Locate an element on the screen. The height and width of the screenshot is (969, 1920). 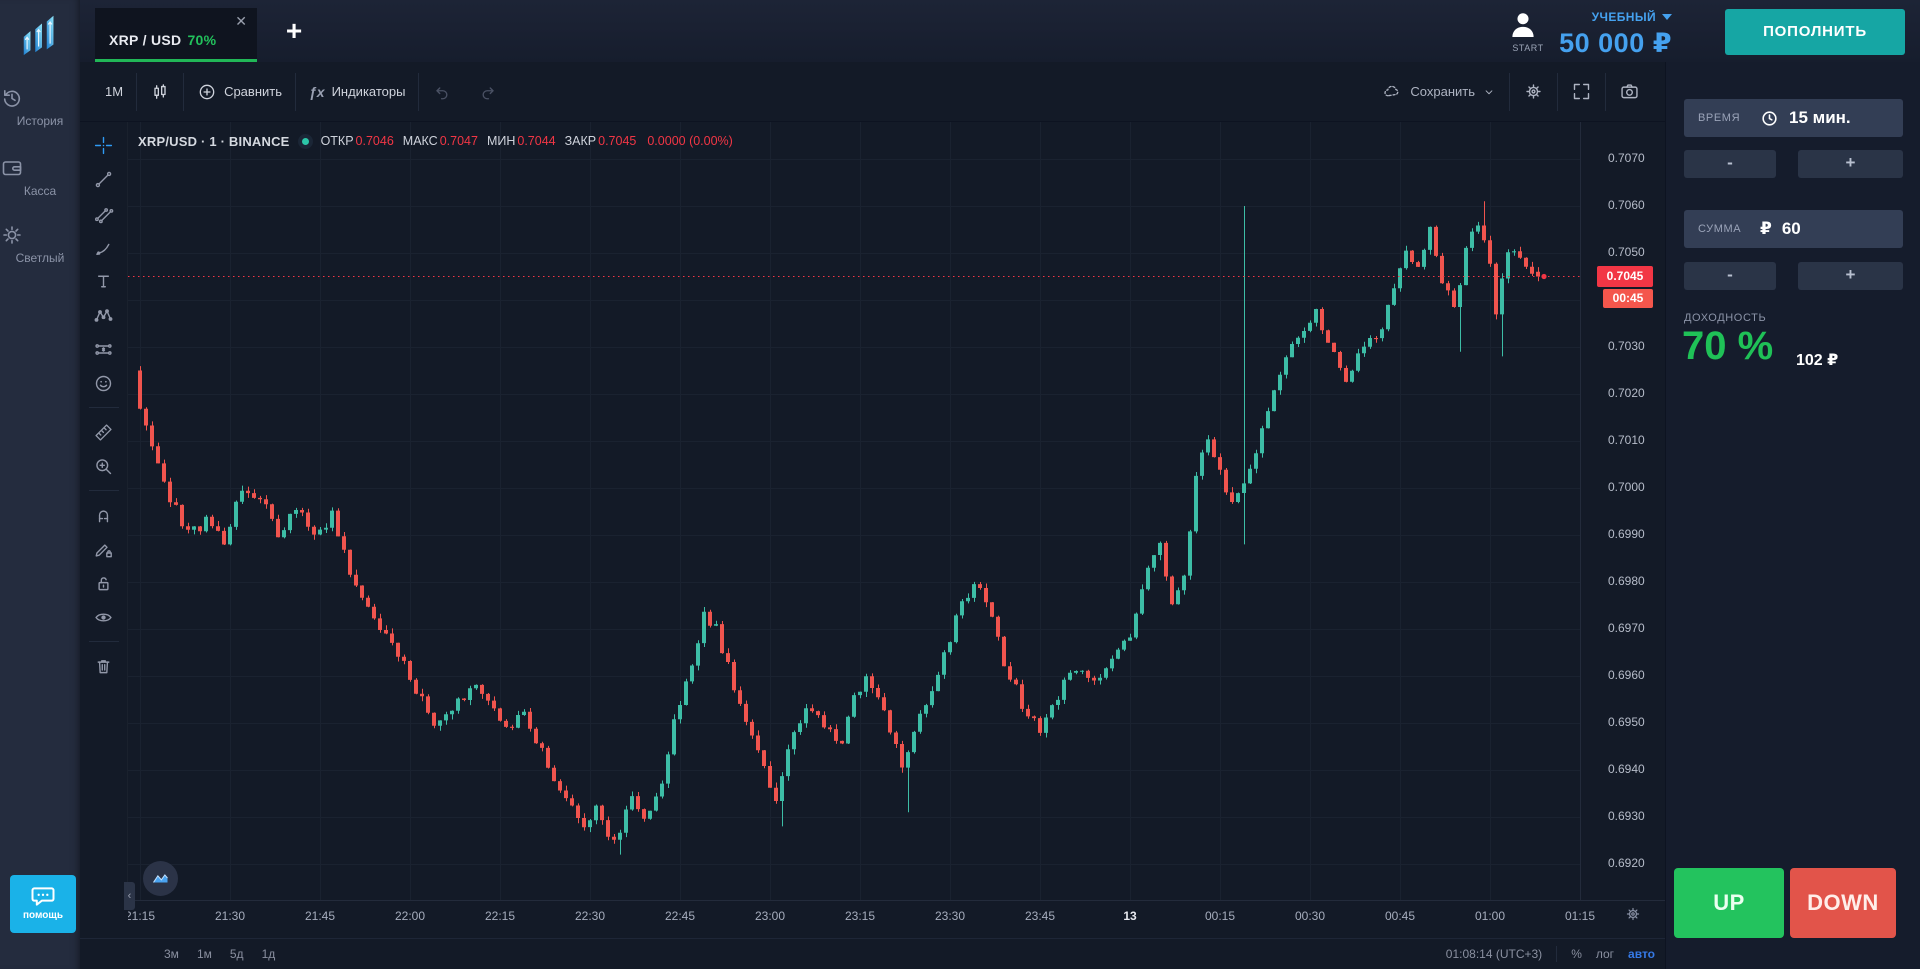
drawing-toolbar is located at coordinates (104, 511).